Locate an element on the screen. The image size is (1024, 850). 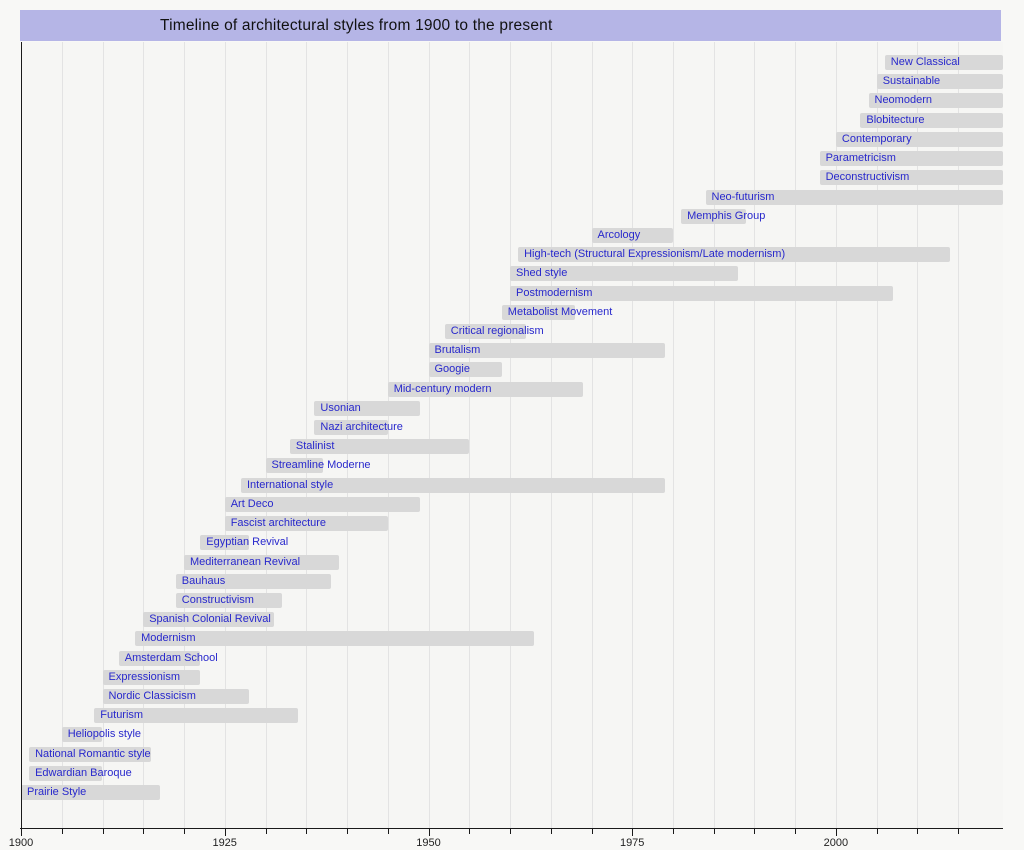
axis-tick-label: 1975 is located at coordinates (632, 843).